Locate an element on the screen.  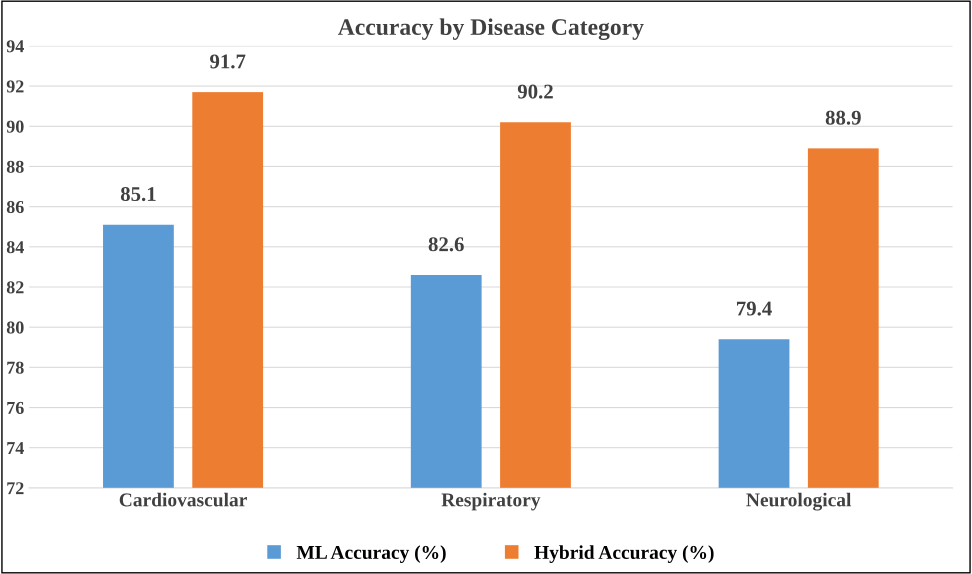
x-tick-label: Neurological is located at coordinates (799, 501).